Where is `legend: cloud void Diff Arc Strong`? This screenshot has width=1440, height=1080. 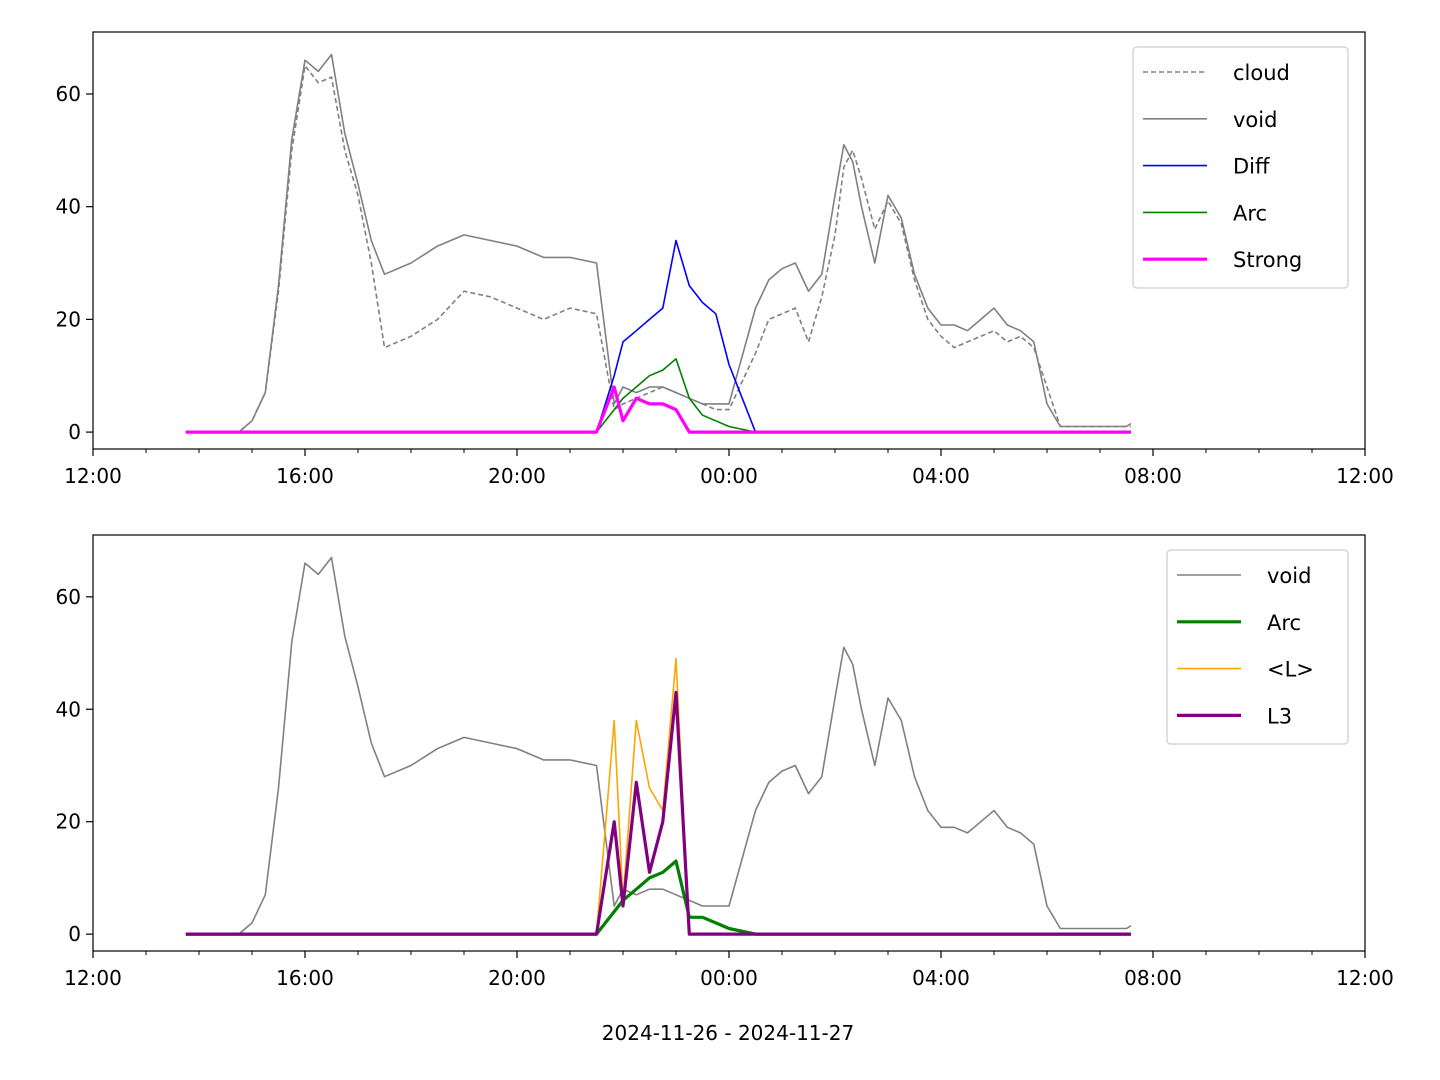
legend: cloud void Diff Arc Strong is located at coordinates (1240, 167).